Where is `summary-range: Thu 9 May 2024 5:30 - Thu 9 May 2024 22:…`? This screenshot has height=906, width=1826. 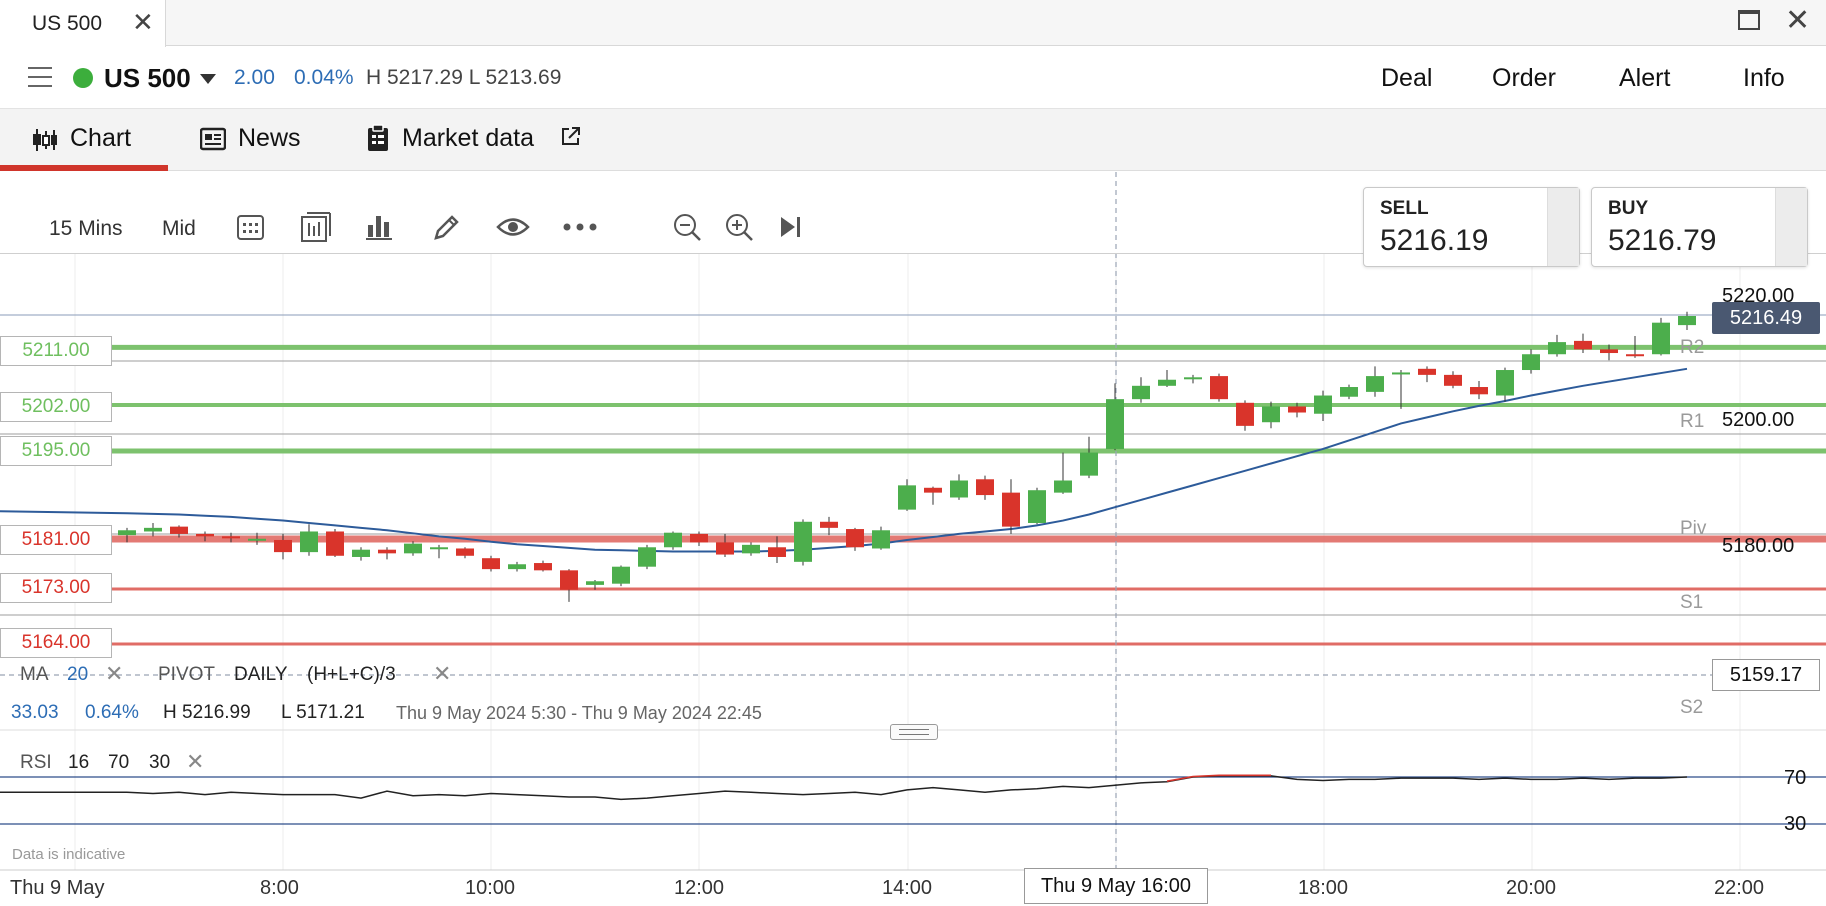 summary-range: Thu 9 May 2024 5:30 - Thu 9 May 2024 22:… is located at coordinates (579, 713).